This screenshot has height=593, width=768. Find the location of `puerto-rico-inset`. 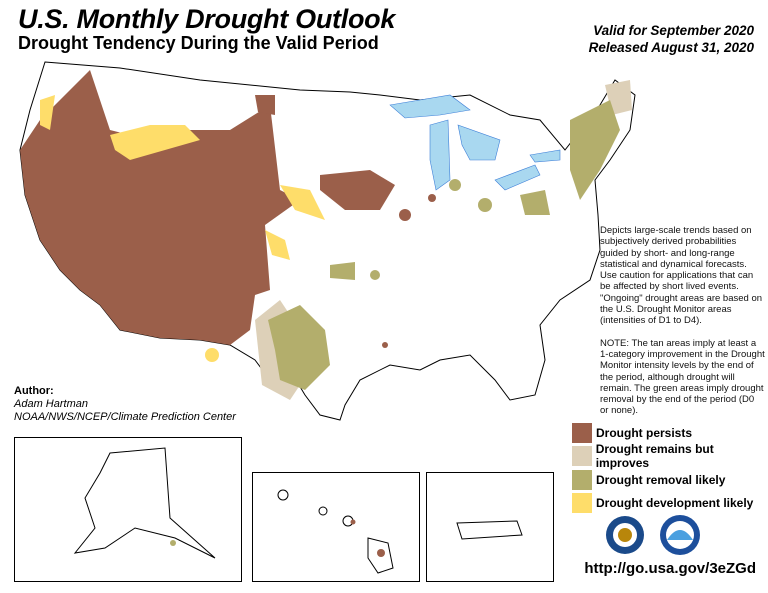

puerto-rico-inset is located at coordinates (490, 527).